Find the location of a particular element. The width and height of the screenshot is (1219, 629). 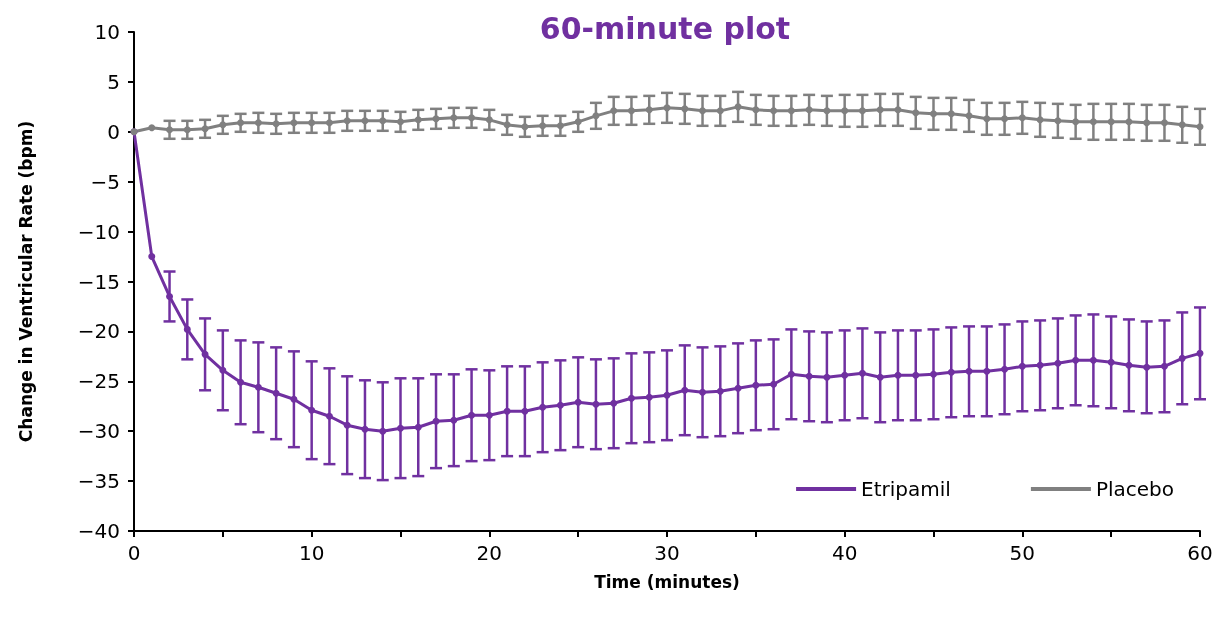

y-tick-label: 0 is located at coordinates (113, 131).